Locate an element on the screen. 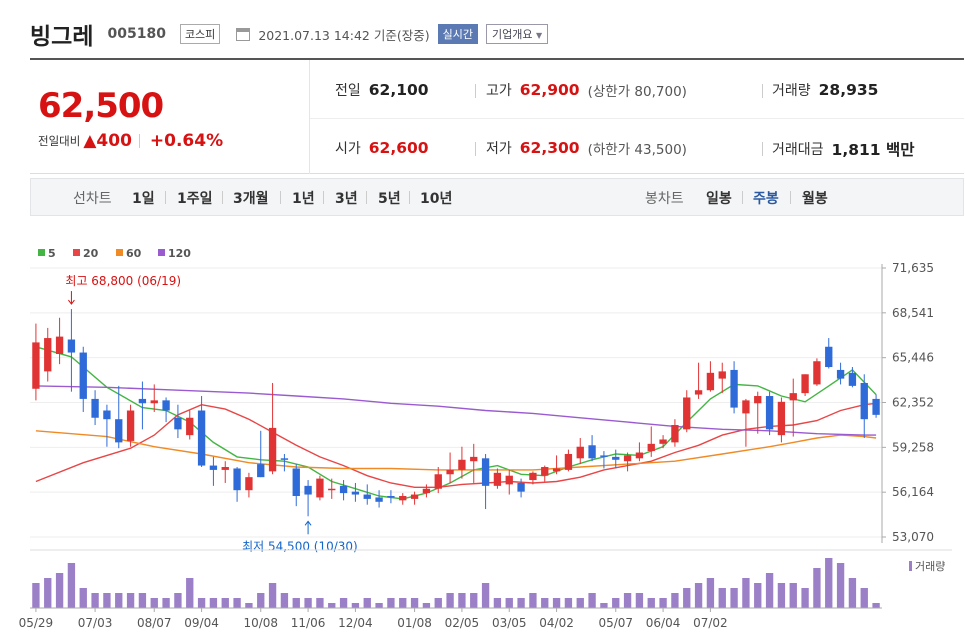  tab-1y: 1년 is located at coordinates (303, 199).